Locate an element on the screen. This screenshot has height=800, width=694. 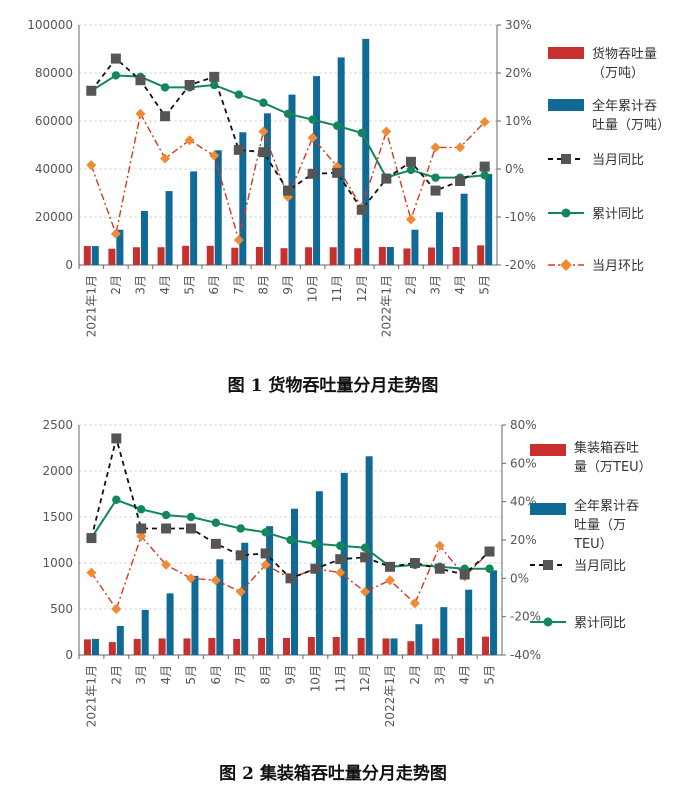
chart-2-category-label: 2022年1月 is located at coordinates (390, 696).